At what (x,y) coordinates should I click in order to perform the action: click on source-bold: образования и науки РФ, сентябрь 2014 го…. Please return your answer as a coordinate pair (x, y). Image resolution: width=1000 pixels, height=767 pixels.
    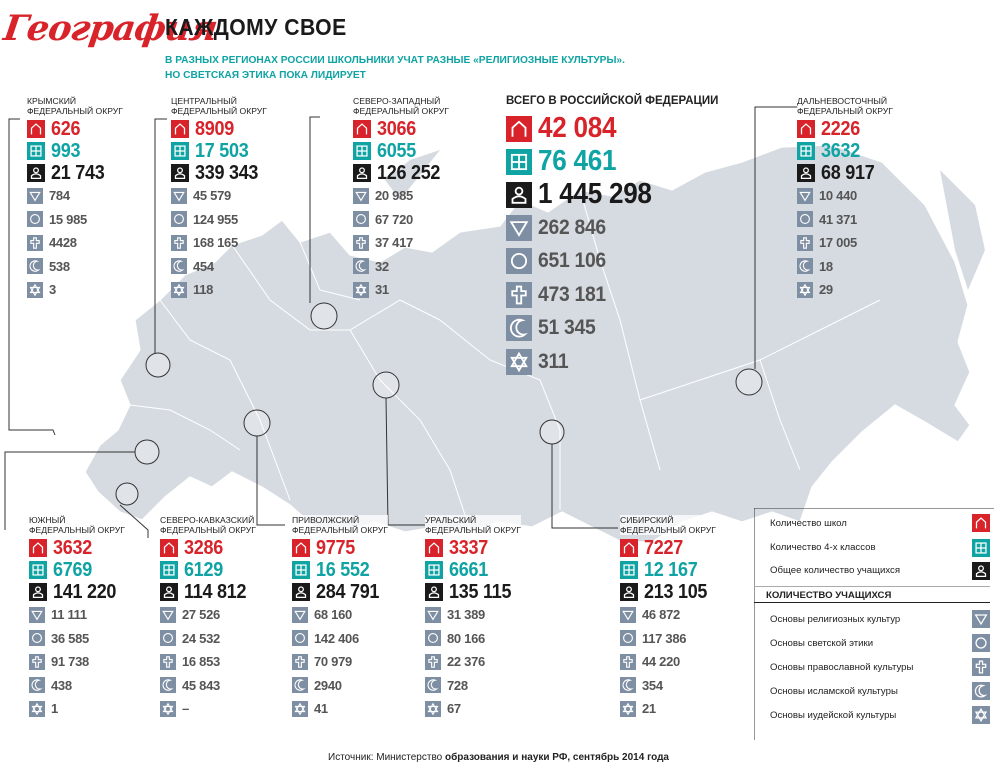
    Looking at the image, I should click on (557, 757).